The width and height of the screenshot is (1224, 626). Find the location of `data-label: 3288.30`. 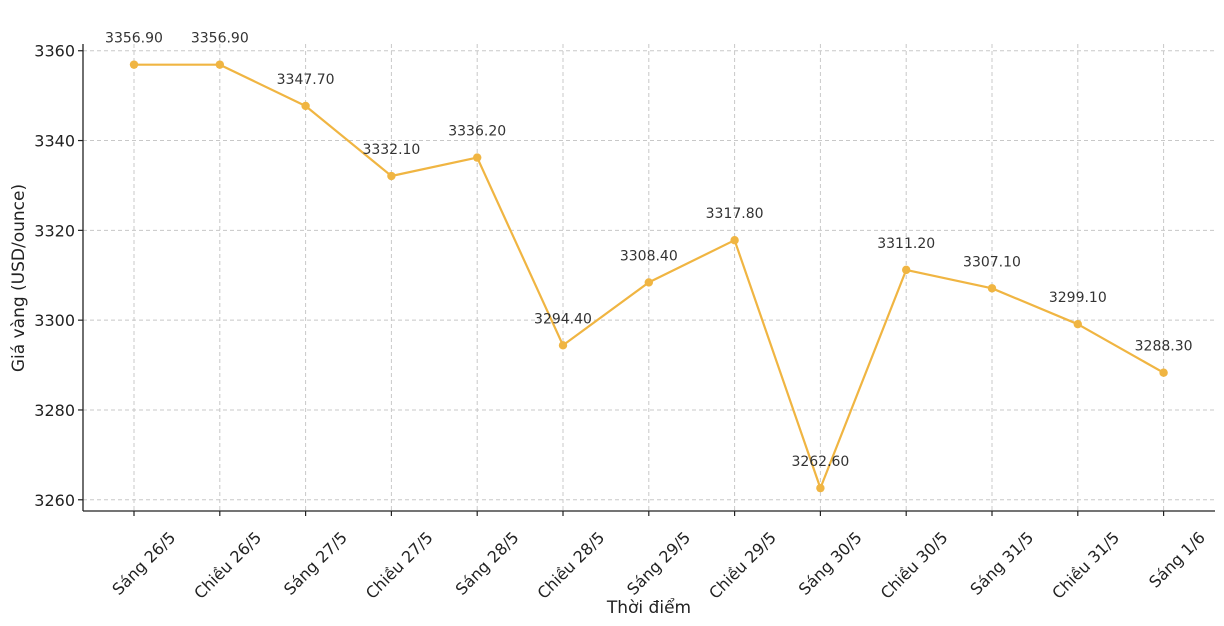

data-label: 3288.30 is located at coordinates (1164, 347).